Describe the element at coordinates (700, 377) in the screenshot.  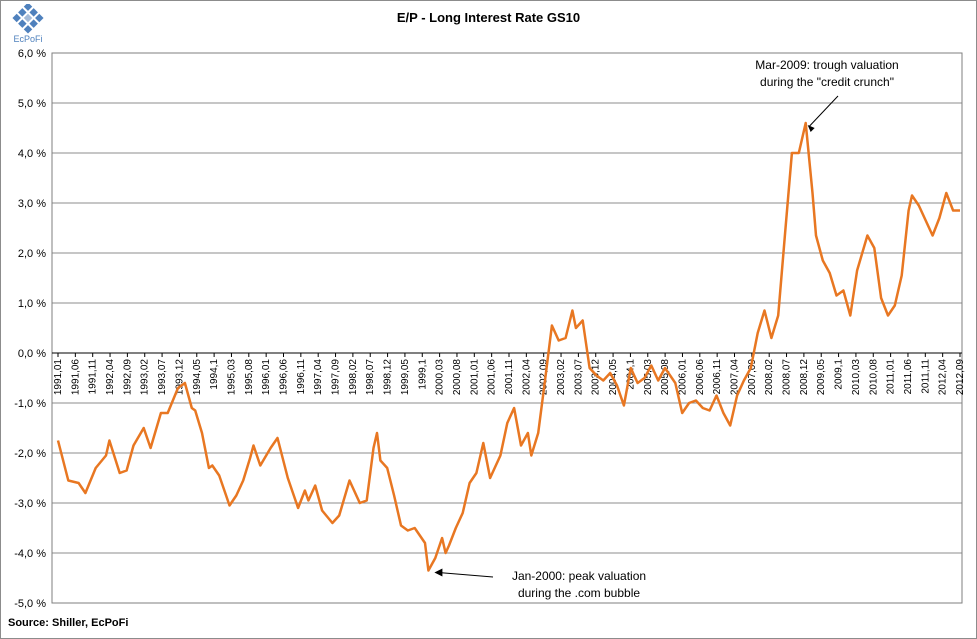
I see `x-tick-label: 2006,06` at that location.